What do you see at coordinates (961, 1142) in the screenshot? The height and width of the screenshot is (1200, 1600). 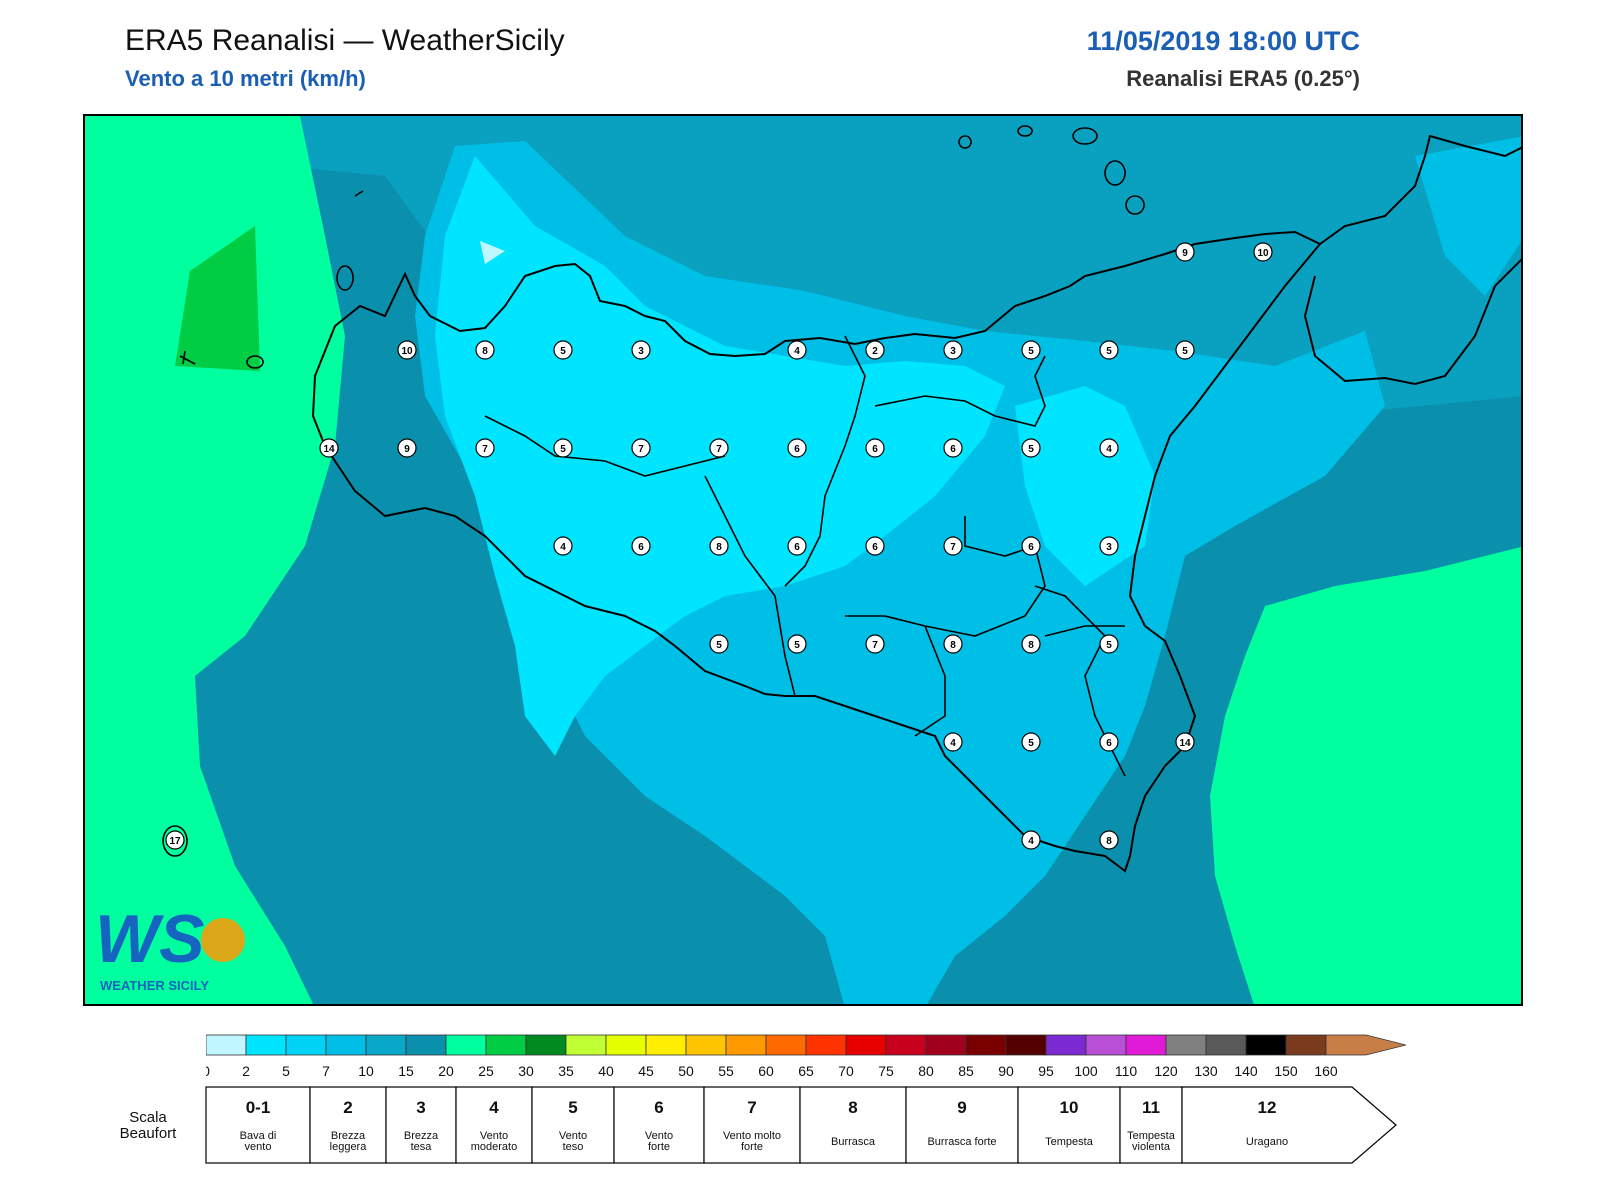 I see `beaufort-description: Burrasca forte` at bounding box center [961, 1142].